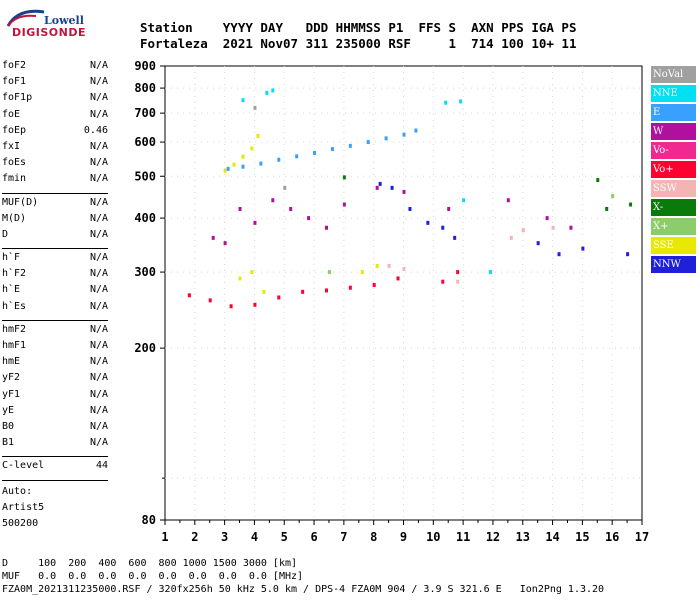 This screenshot has height=600, width=700. I want to click on param-name: hmF1, so click(14, 345).